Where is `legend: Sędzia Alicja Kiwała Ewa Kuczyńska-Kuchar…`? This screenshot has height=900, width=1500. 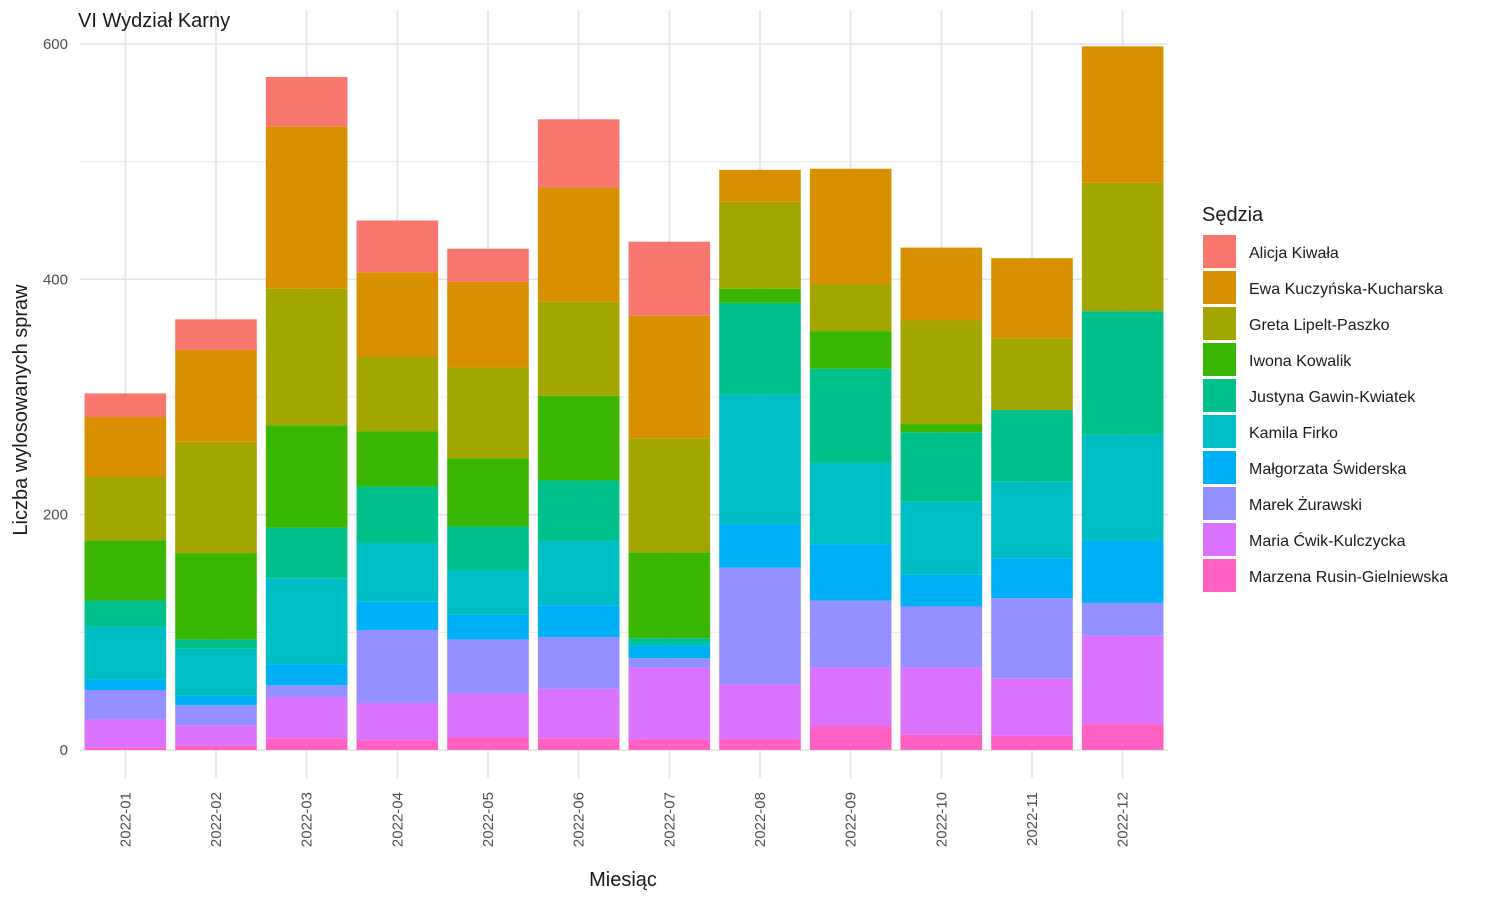 legend: Sędzia Alicja Kiwała Ewa Kuczyńska-Kuchar… is located at coordinates (1325, 398).